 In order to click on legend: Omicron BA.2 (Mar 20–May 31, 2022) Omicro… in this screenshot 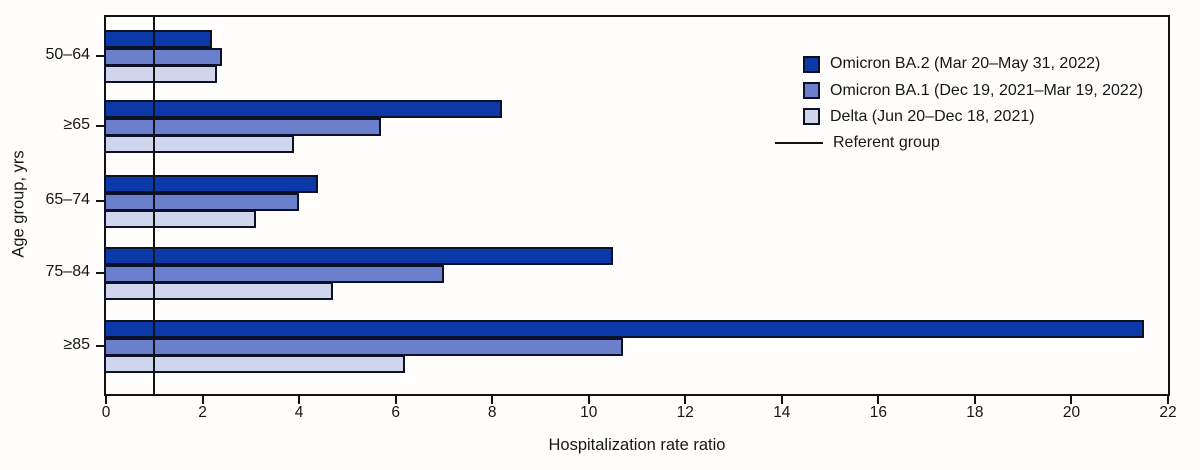, I will do `click(959, 104)`.